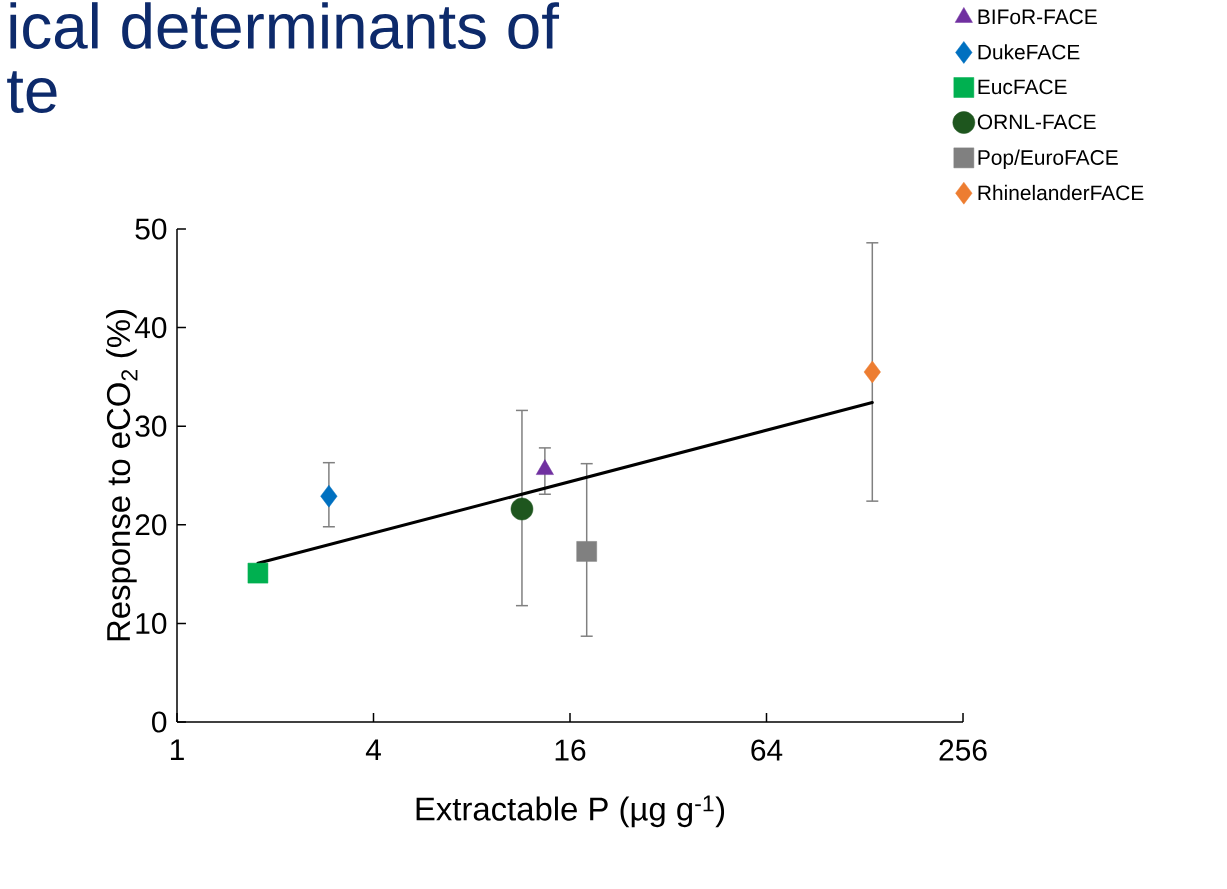 This screenshot has width=1227, height=889. I want to click on legend-label: Pop/EuroFACE, so click(1048, 159).